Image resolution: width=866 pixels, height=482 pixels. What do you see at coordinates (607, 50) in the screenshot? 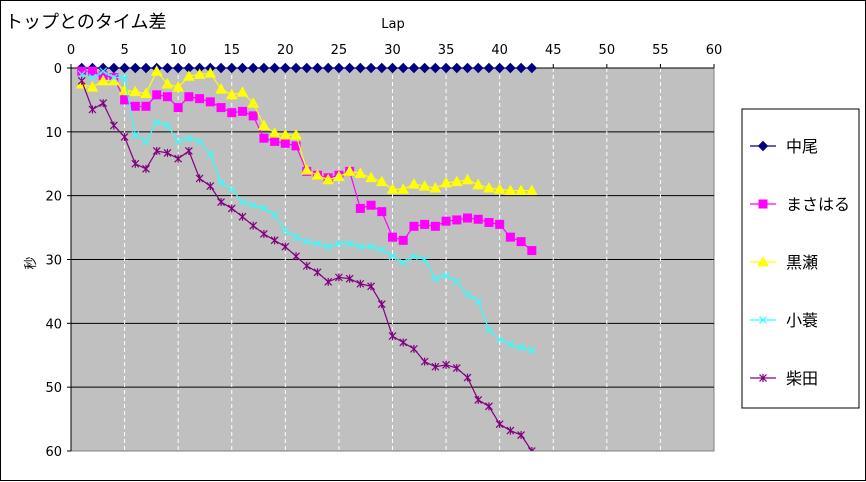
I see `x-tick-label: 50` at bounding box center [607, 50].